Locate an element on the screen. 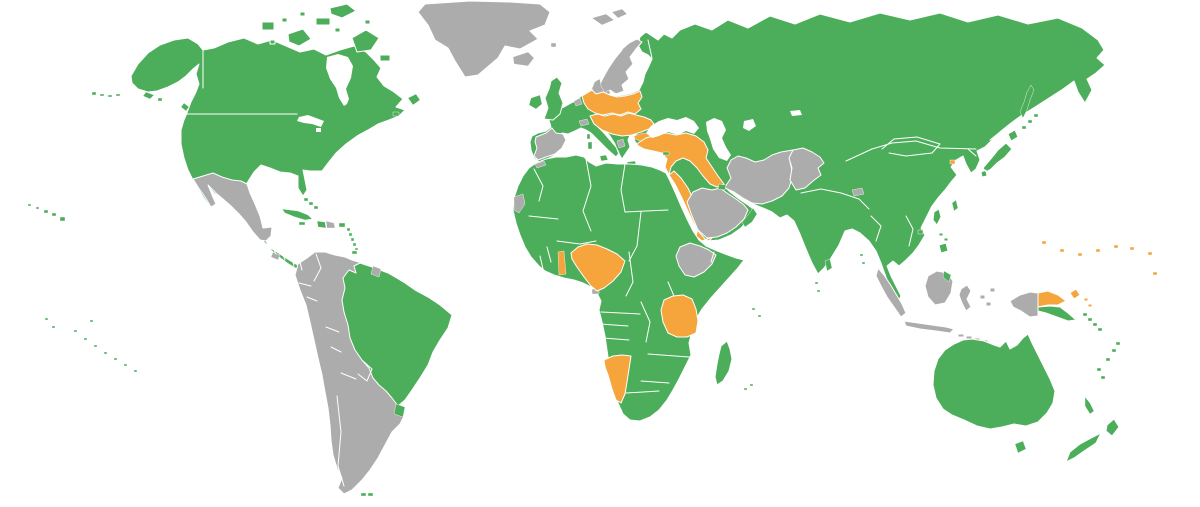 This screenshot has height=507, width=1200. region-el-salvador is located at coordinates (275, 256).